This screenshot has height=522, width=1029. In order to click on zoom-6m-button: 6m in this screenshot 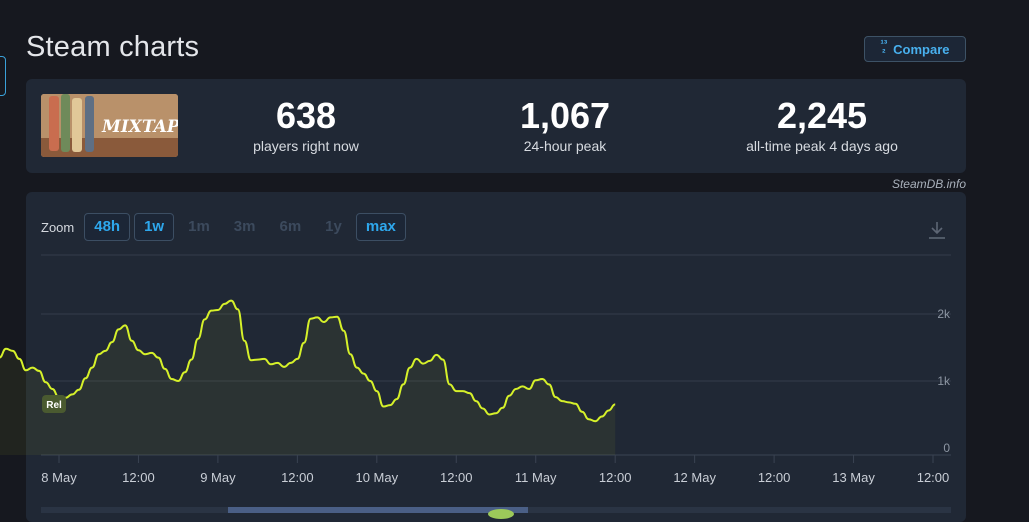, I will do `click(290, 226)`.